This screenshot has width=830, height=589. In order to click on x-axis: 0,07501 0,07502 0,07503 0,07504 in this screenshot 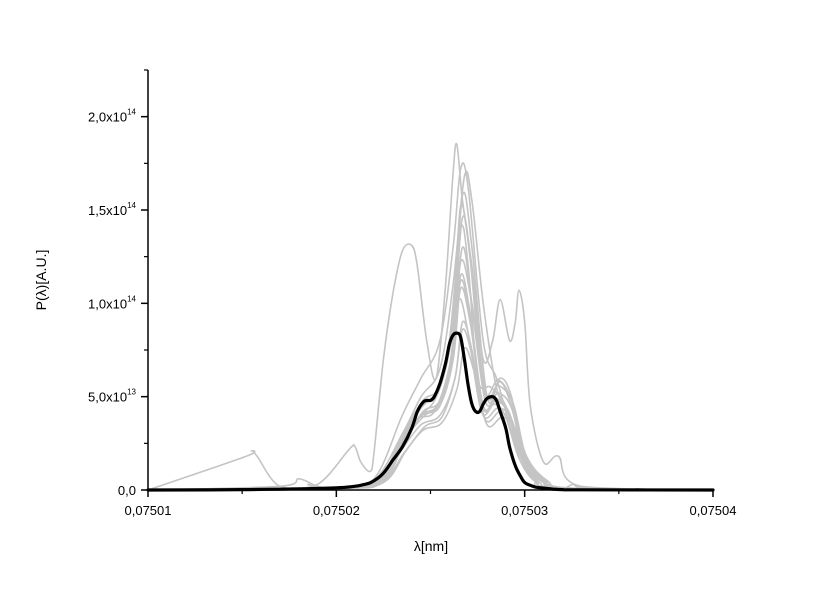, I will do `click(431, 503)`.